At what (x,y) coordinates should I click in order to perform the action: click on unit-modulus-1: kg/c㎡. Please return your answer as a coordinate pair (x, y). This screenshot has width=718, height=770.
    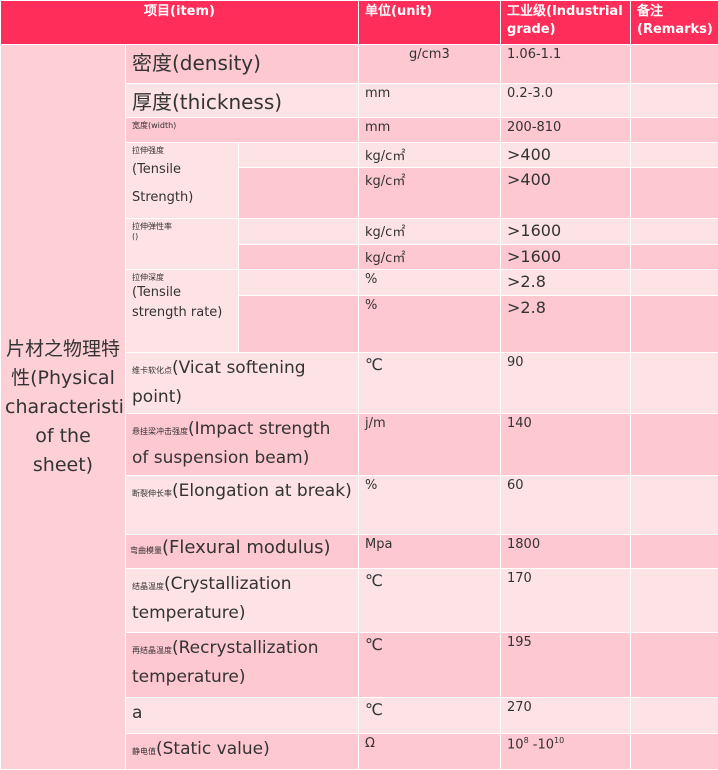
    Looking at the image, I should click on (430, 232).